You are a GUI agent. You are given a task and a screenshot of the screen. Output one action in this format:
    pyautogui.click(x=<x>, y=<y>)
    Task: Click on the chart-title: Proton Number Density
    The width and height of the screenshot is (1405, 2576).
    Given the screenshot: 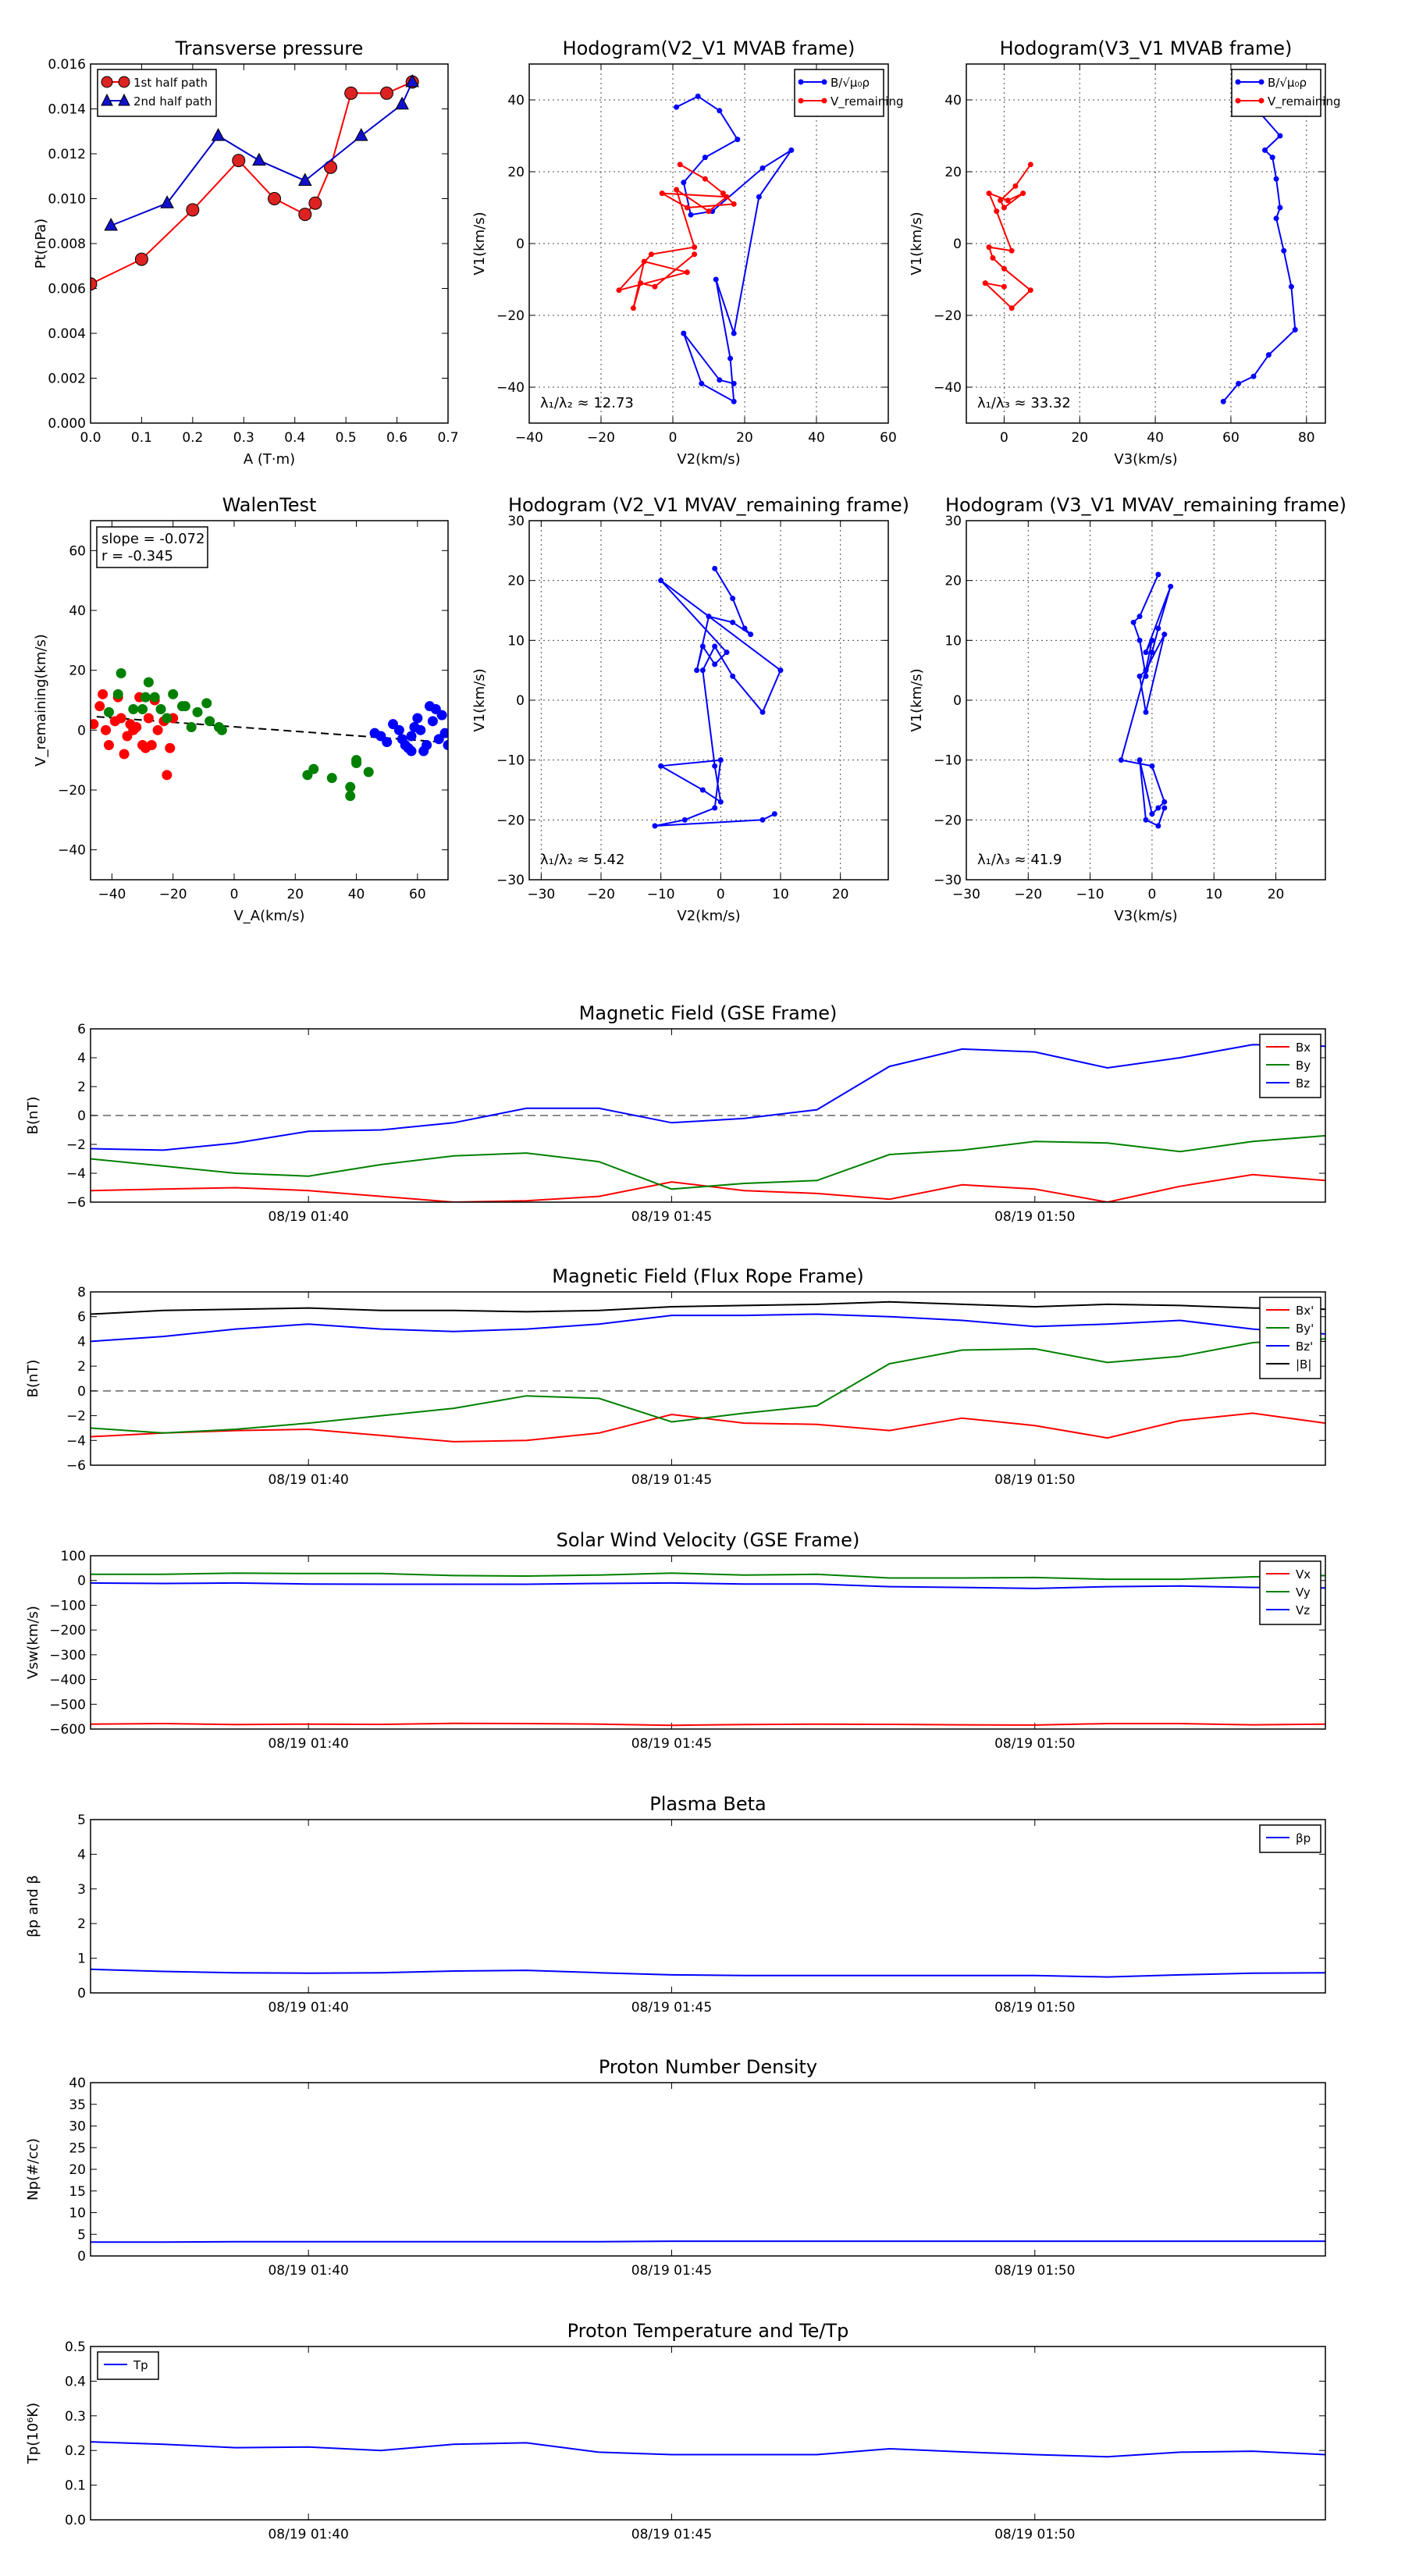 What is the action you would take?
    pyautogui.click(x=708, y=2067)
    